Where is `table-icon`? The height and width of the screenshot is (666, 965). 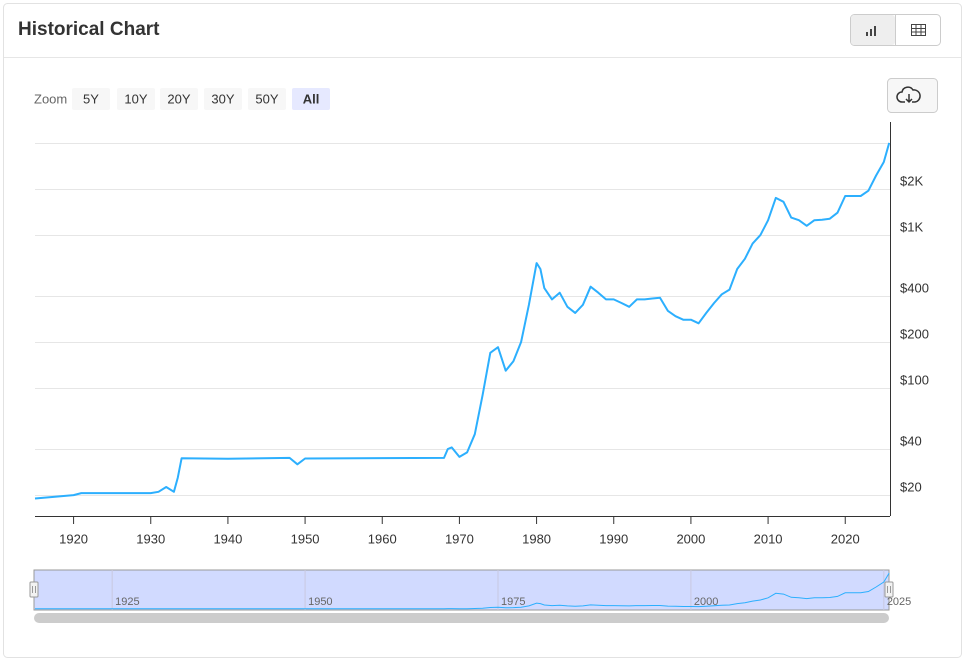
table-icon is located at coordinates (918, 30).